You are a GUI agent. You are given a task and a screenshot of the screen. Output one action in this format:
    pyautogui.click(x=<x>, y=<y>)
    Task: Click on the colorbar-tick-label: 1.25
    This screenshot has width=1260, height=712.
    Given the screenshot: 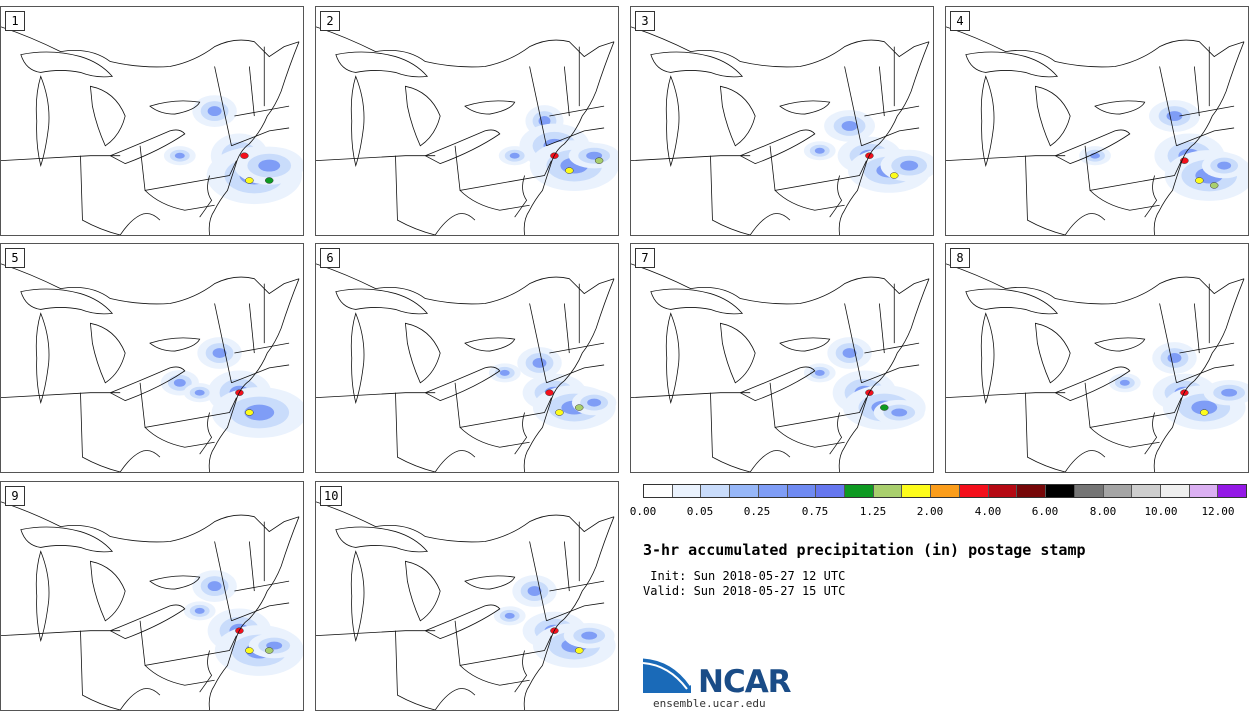 What is the action you would take?
    pyautogui.click(x=873, y=511)
    